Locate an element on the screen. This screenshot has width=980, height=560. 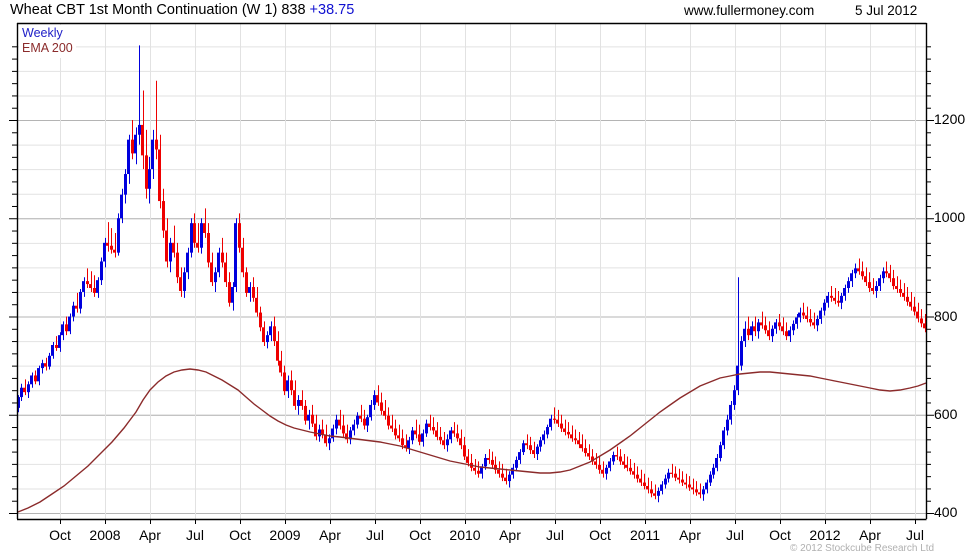
legend-item-ema200: EMA 200 is located at coordinates (47, 48).